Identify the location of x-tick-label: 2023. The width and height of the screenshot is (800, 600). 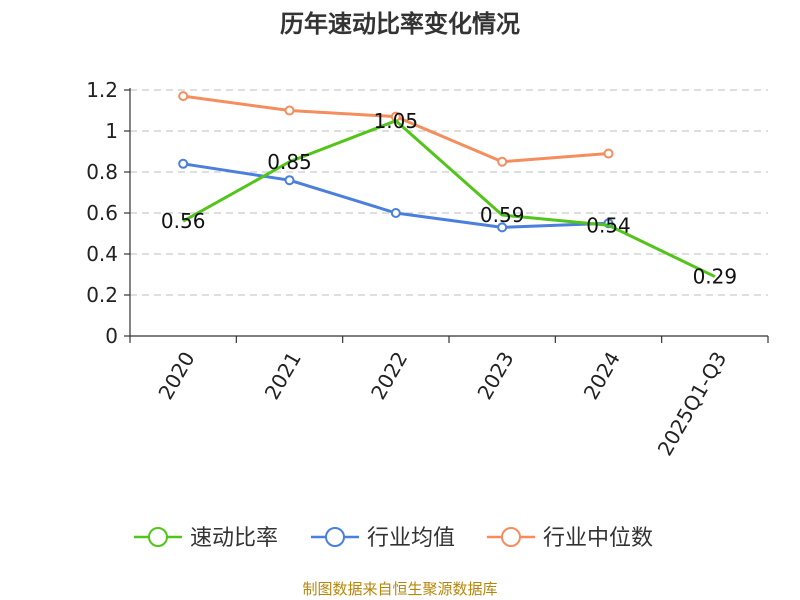
(495, 375).